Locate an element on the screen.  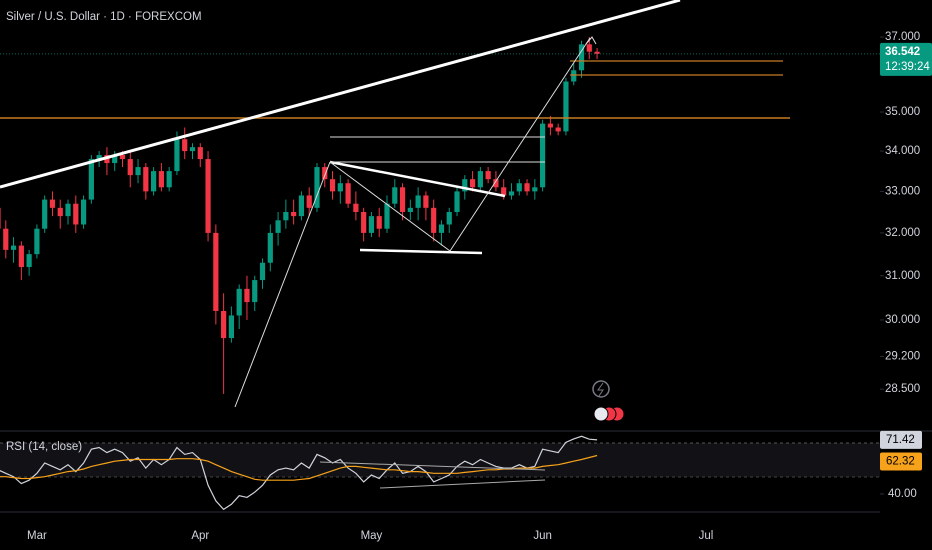
y-tick-label: 28.500 is located at coordinates (902, 389).